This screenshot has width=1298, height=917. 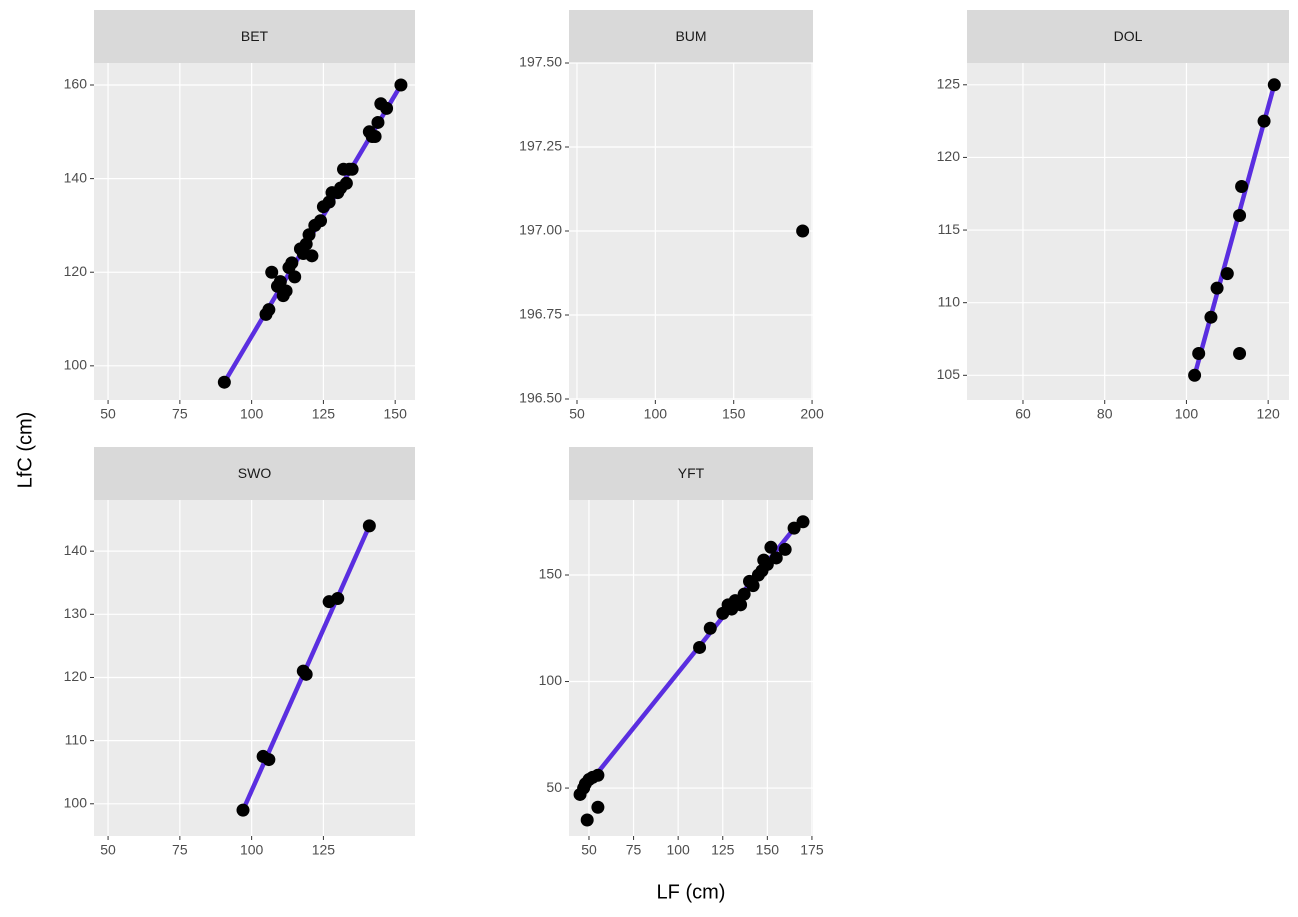 I want to click on facet-title: DOL, so click(x=1128, y=36).